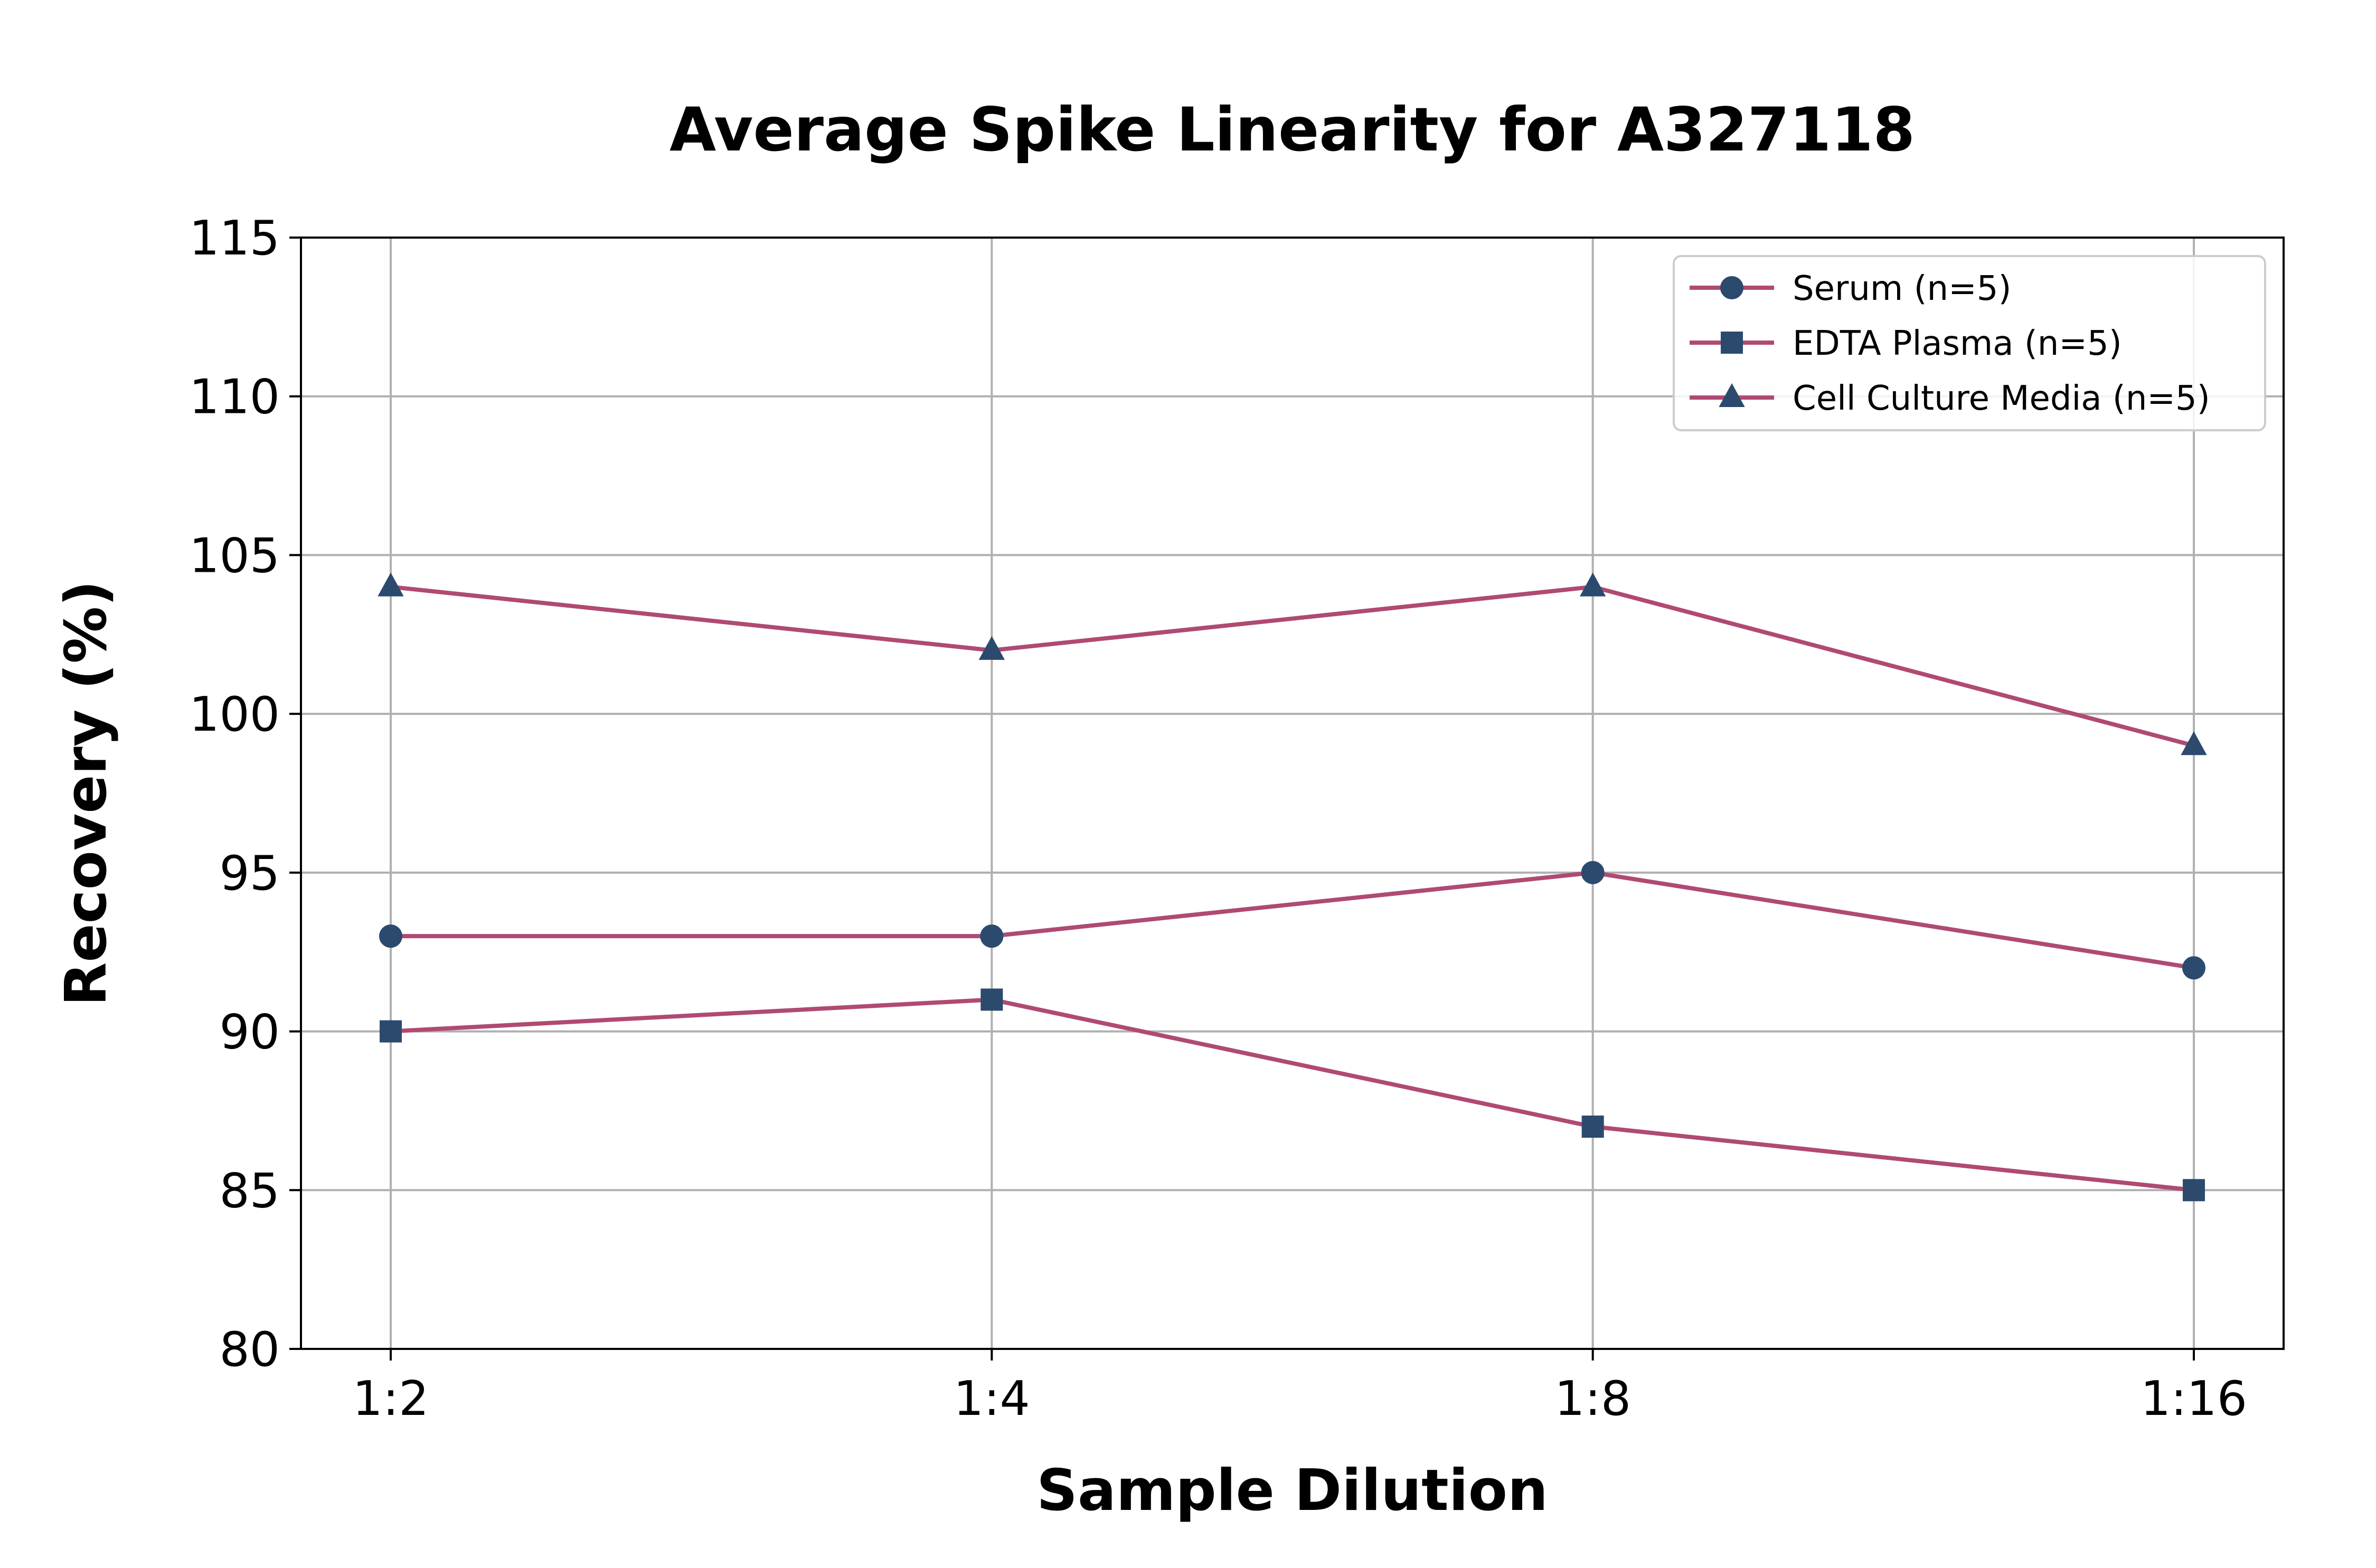  What do you see at coordinates (250, 1190) in the screenshot?
I see `y-tick-label: 85` at bounding box center [250, 1190].